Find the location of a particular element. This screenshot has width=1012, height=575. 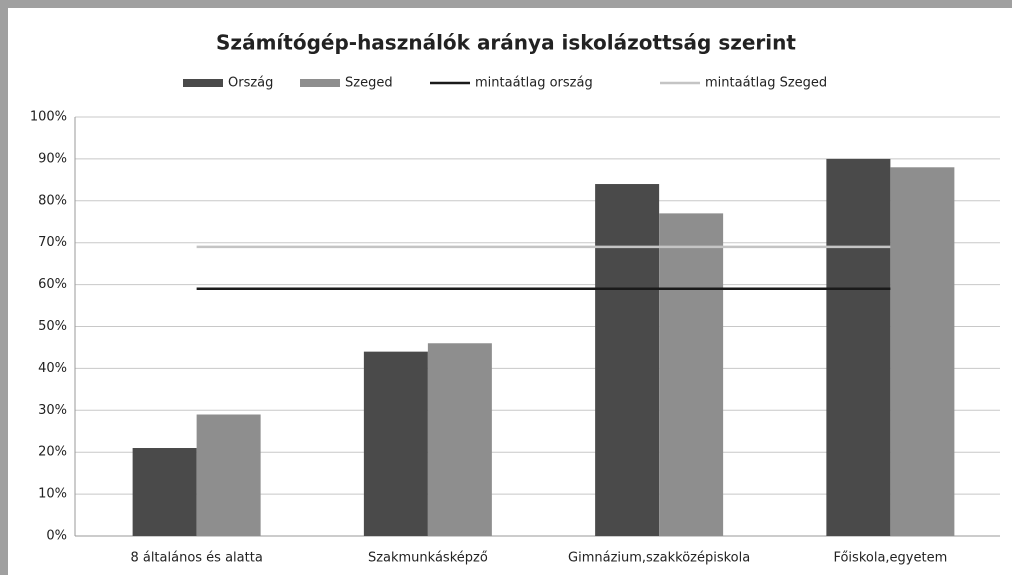

y-tick-label: 40% is located at coordinates (52, 368).